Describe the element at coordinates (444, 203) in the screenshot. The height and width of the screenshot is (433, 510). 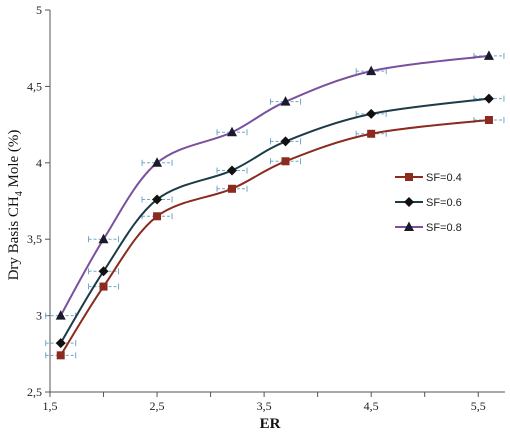
I see `legend-label: SF=0.6` at that location.